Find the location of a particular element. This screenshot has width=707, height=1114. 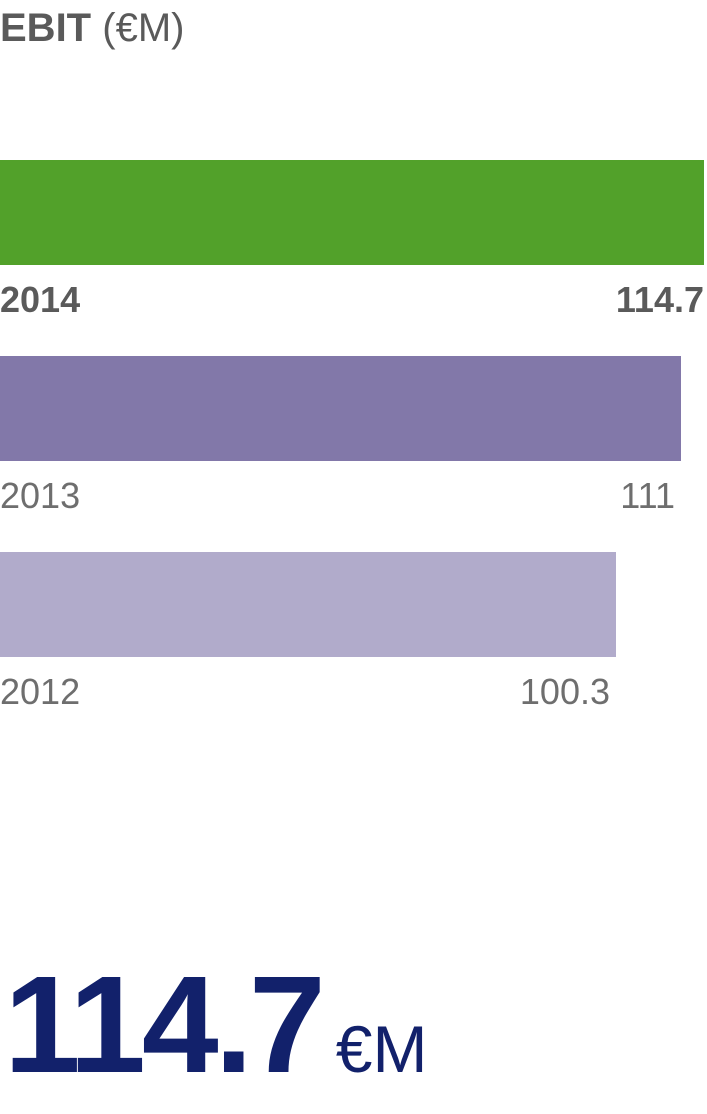

value-label-2014: 114.7 is located at coordinates (659, 299).